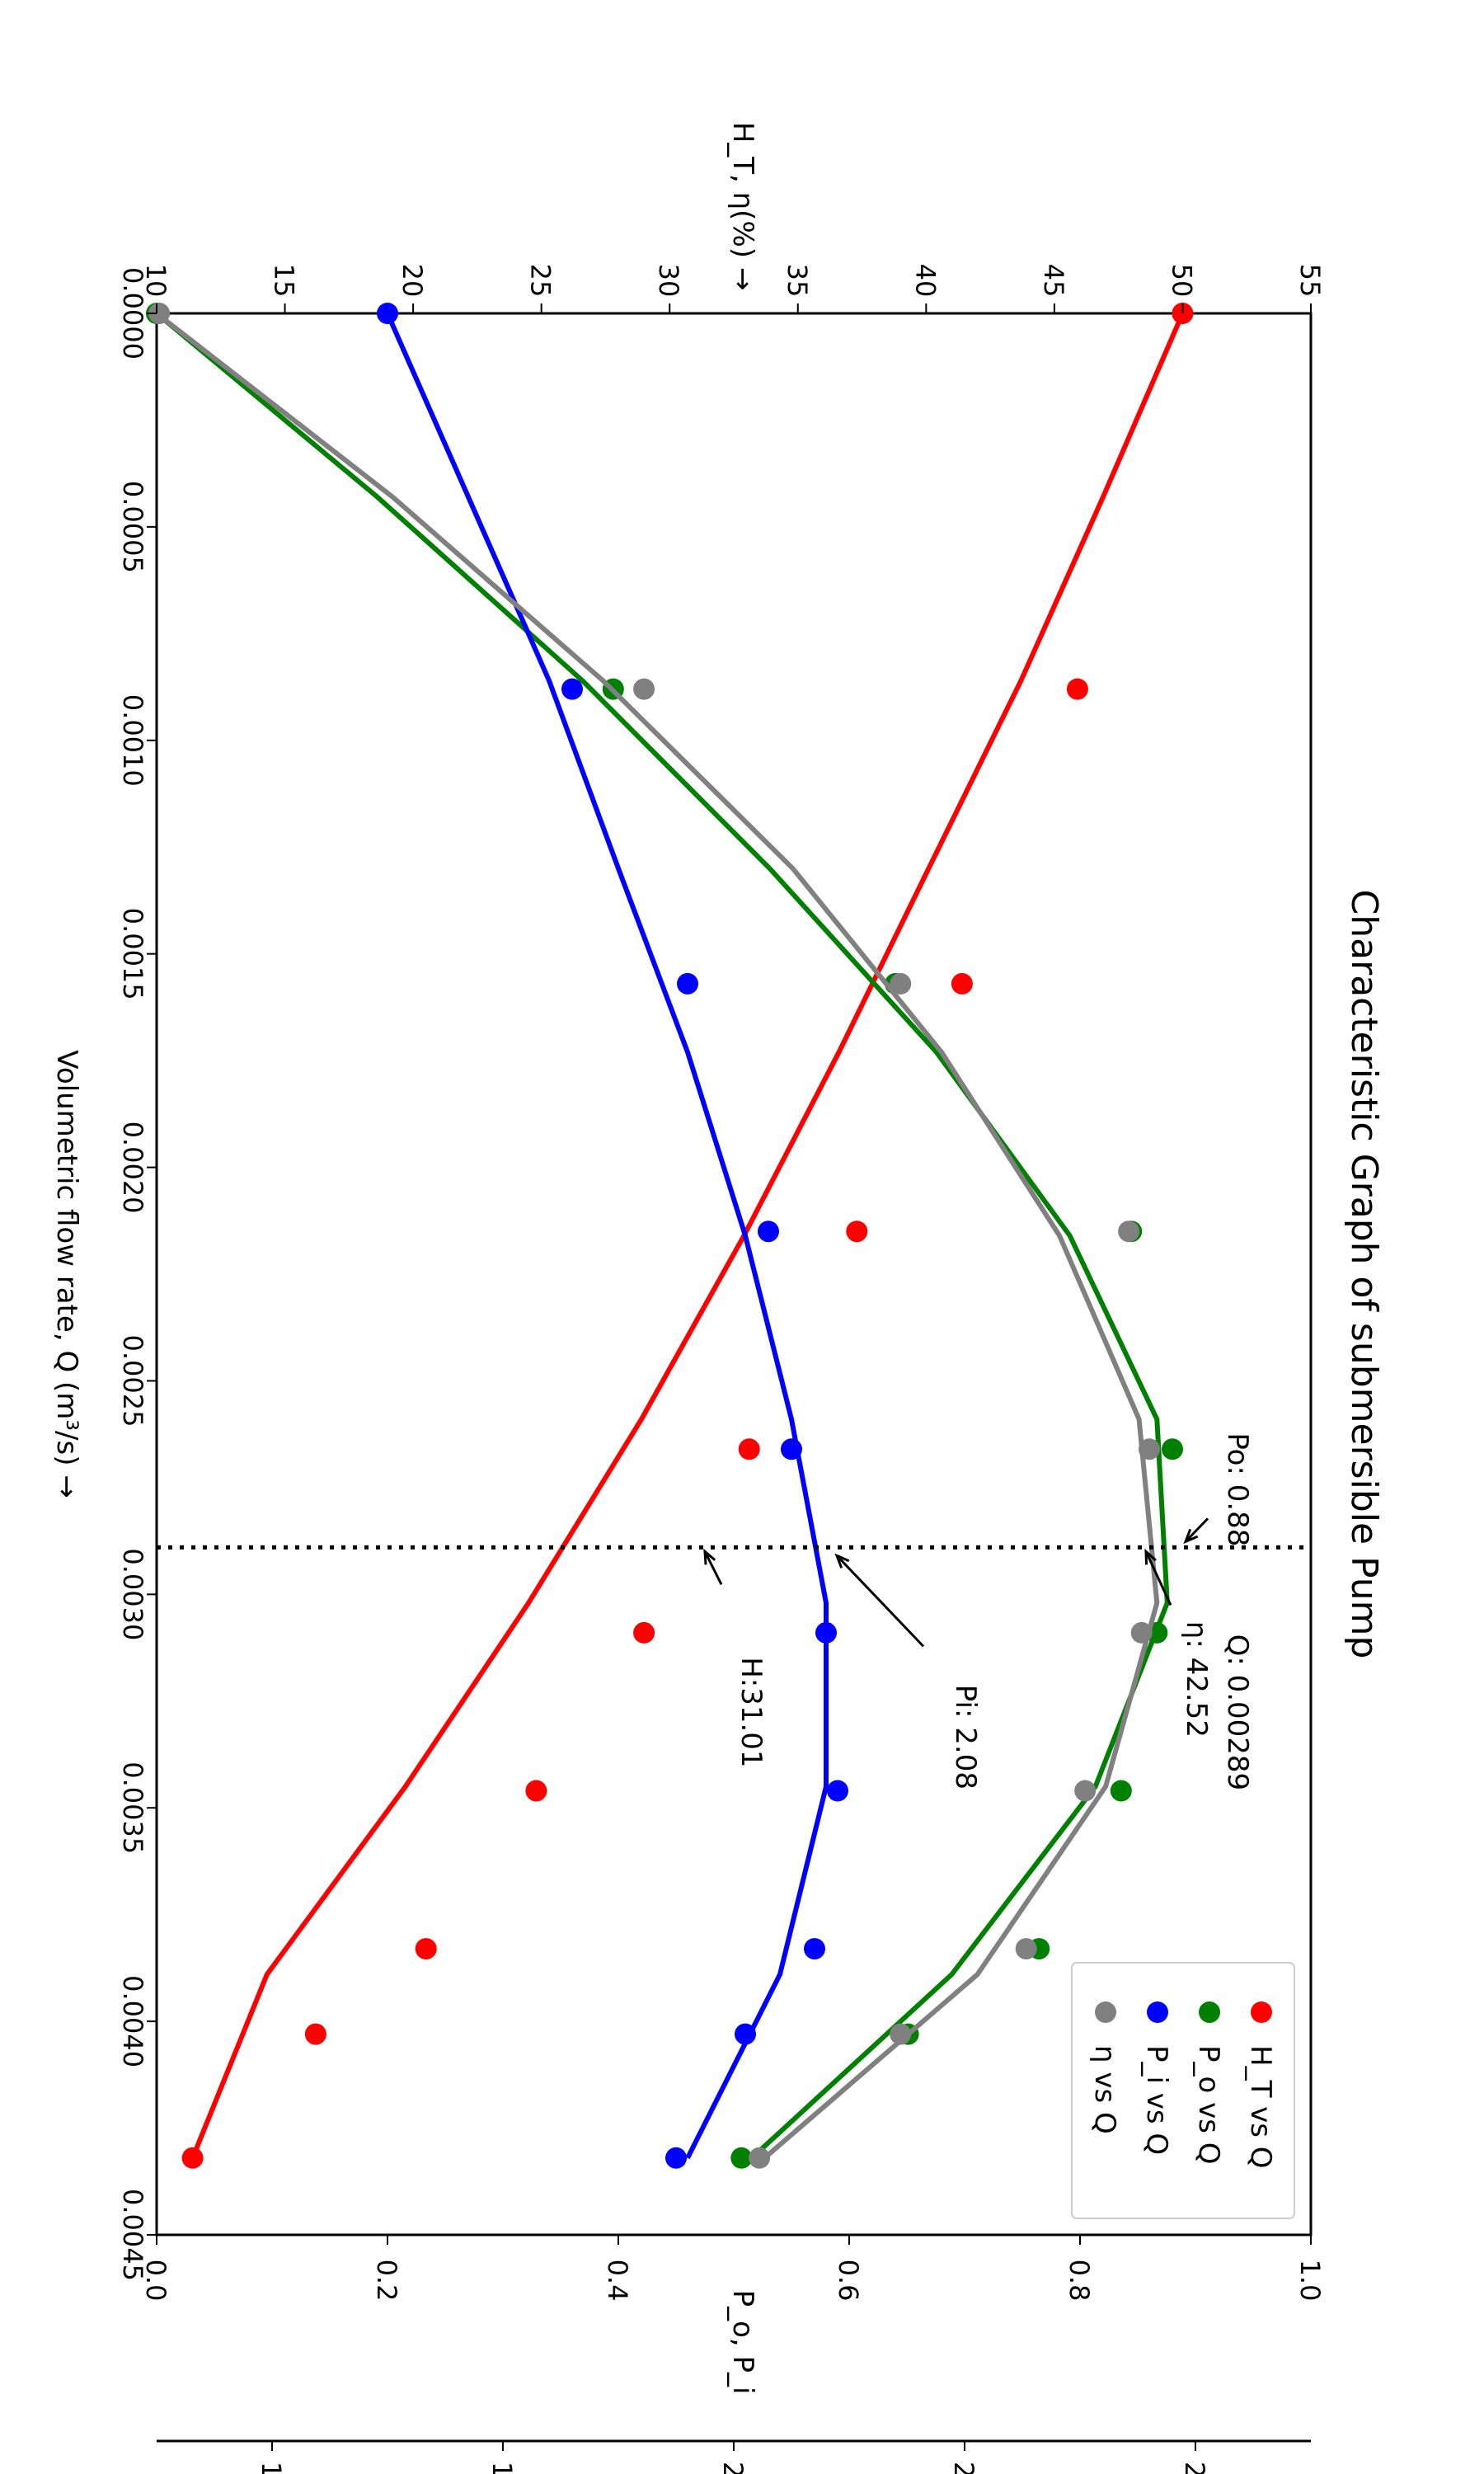 The width and height of the screenshot is (1484, 2474). Describe the element at coordinates (617, 2281) in the screenshot. I see `y-right-tick-label: 0.4` at that location.